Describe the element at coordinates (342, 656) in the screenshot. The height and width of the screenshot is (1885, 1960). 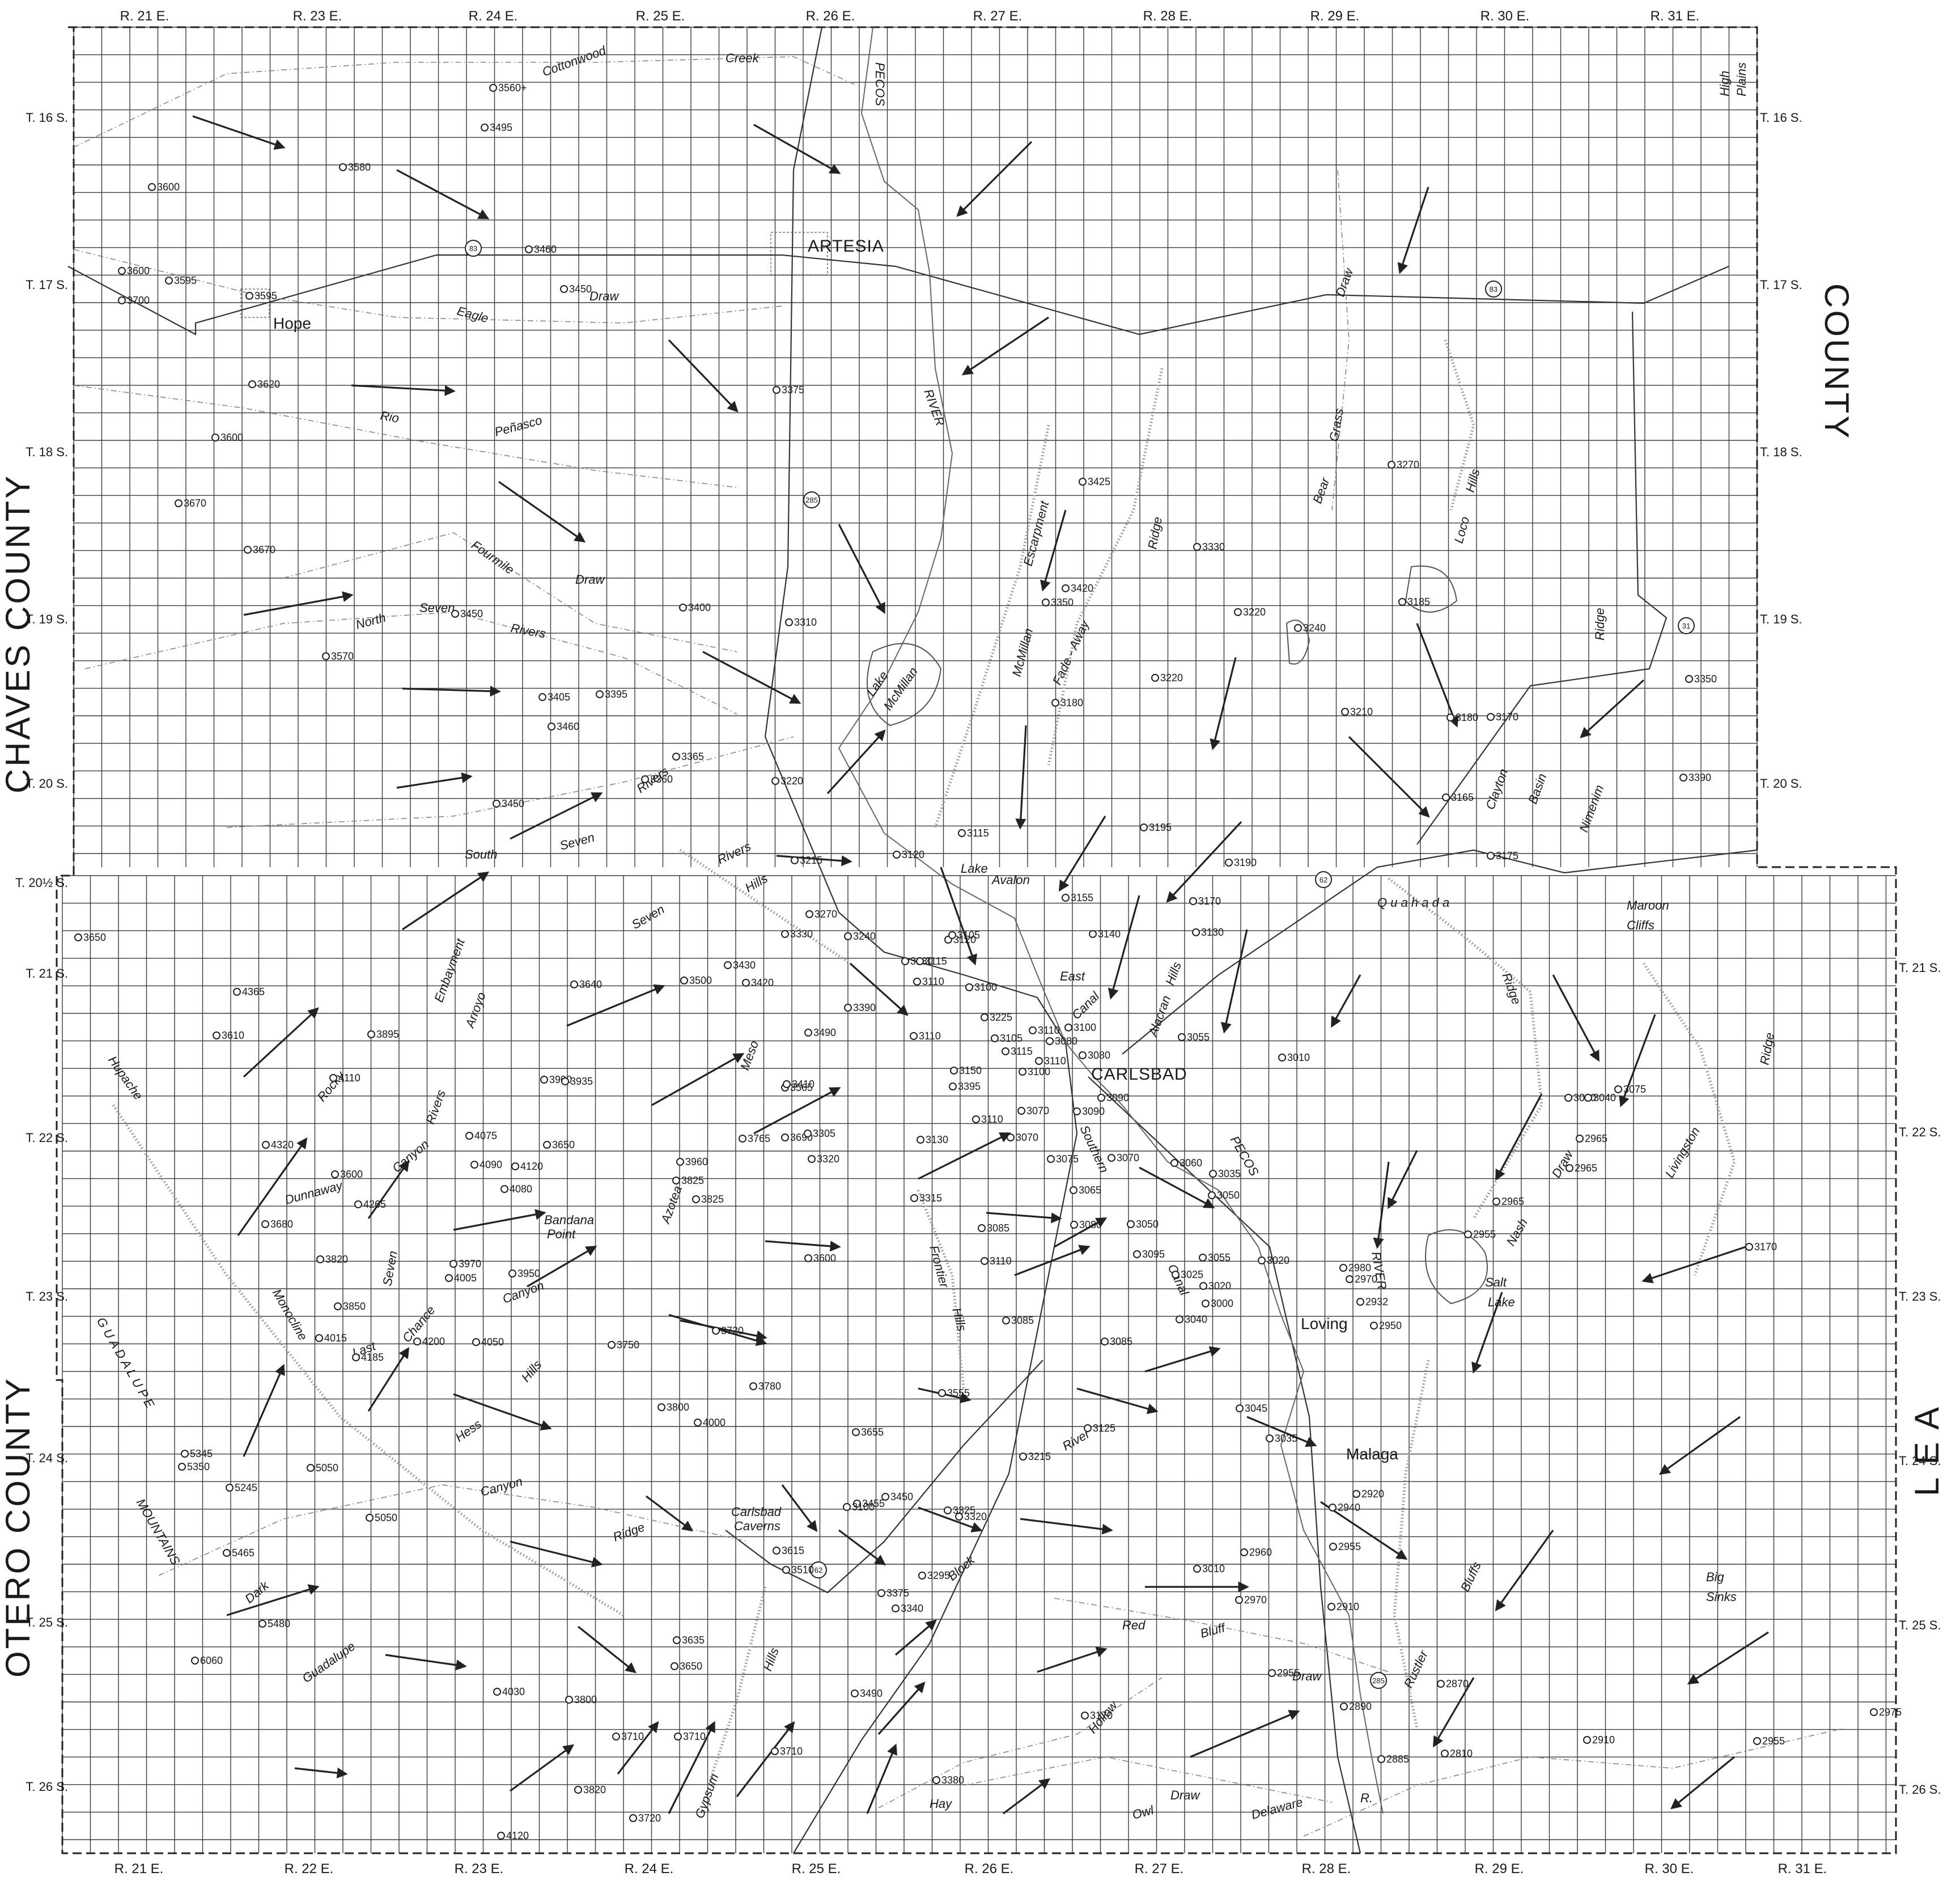
I see `elevation-label: 3570` at that location.